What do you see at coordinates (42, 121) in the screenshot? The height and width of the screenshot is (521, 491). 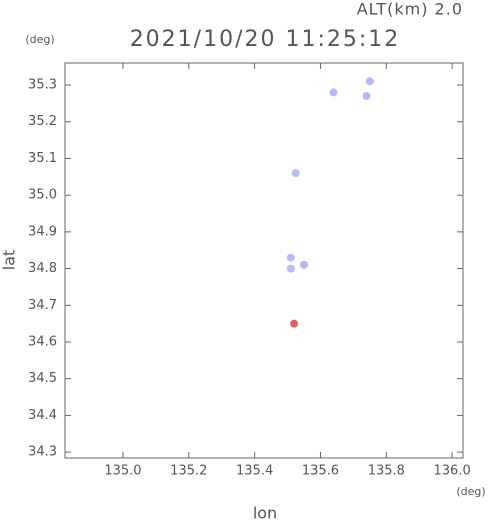 I see `y-tick-label: 35.2` at bounding box center [42, 121].